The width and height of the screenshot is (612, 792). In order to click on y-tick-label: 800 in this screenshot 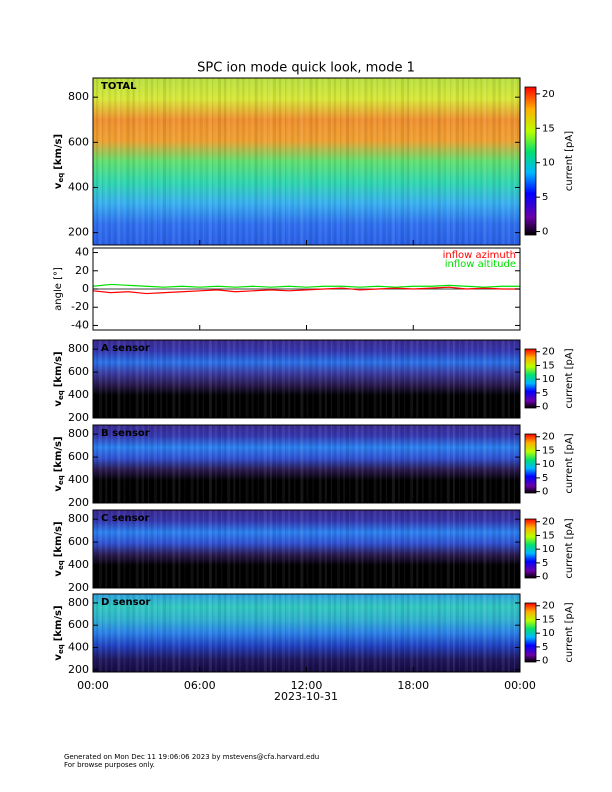, I will do `click(78, 433)`.